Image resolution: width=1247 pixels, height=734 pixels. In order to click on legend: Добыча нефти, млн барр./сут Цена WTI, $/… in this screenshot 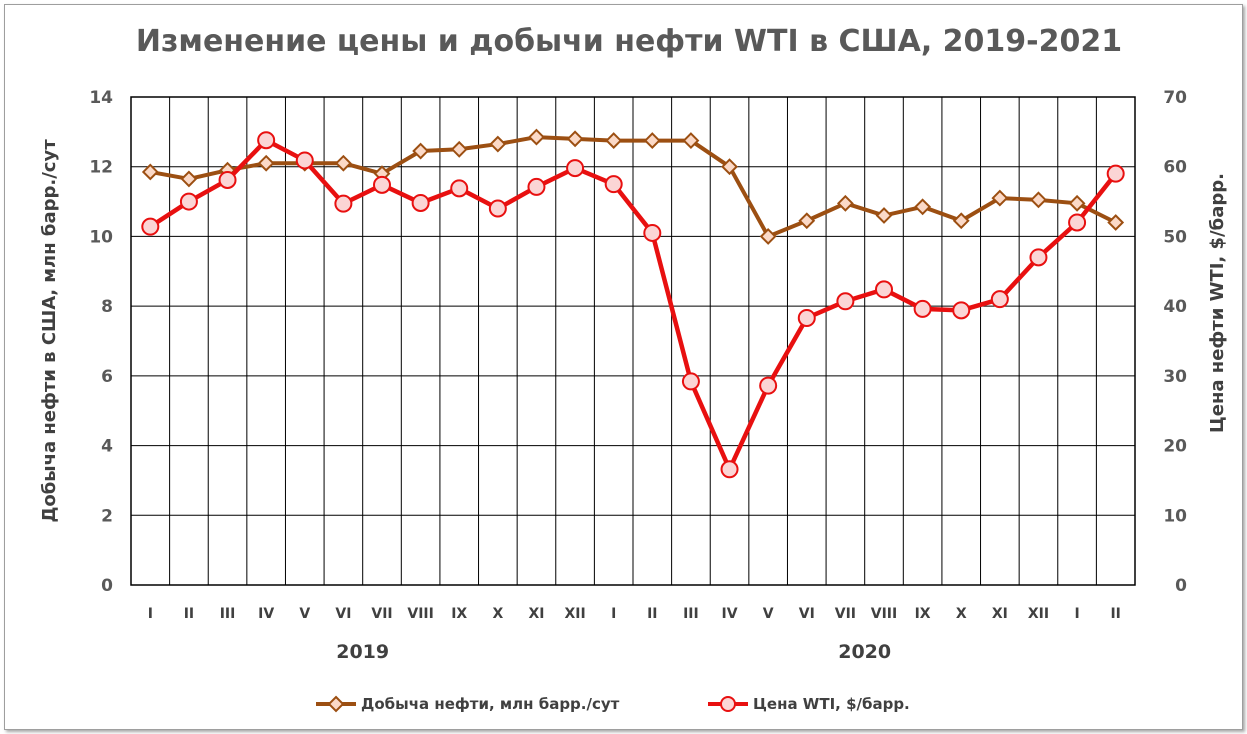, I will do `click(613, 704)`.